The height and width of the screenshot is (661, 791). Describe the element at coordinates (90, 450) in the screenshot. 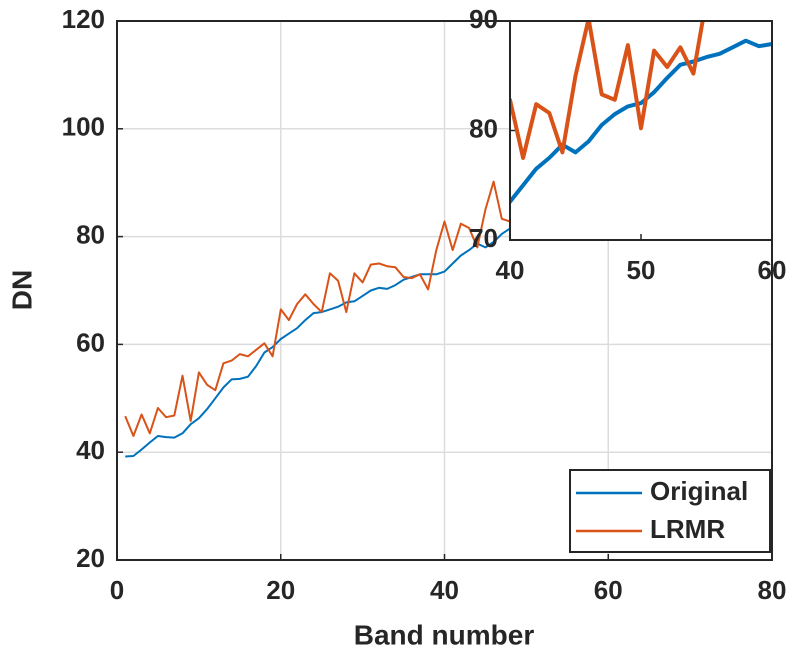

I see `y-tick-label: 40` at that location.